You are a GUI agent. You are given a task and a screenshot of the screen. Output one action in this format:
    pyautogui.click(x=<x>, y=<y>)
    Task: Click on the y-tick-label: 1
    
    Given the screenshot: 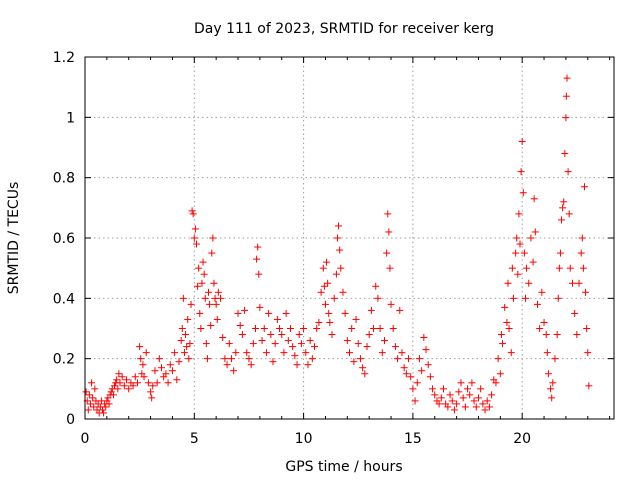 What is the action you would take?
    pyautogui.click(x=70, y=118)
    